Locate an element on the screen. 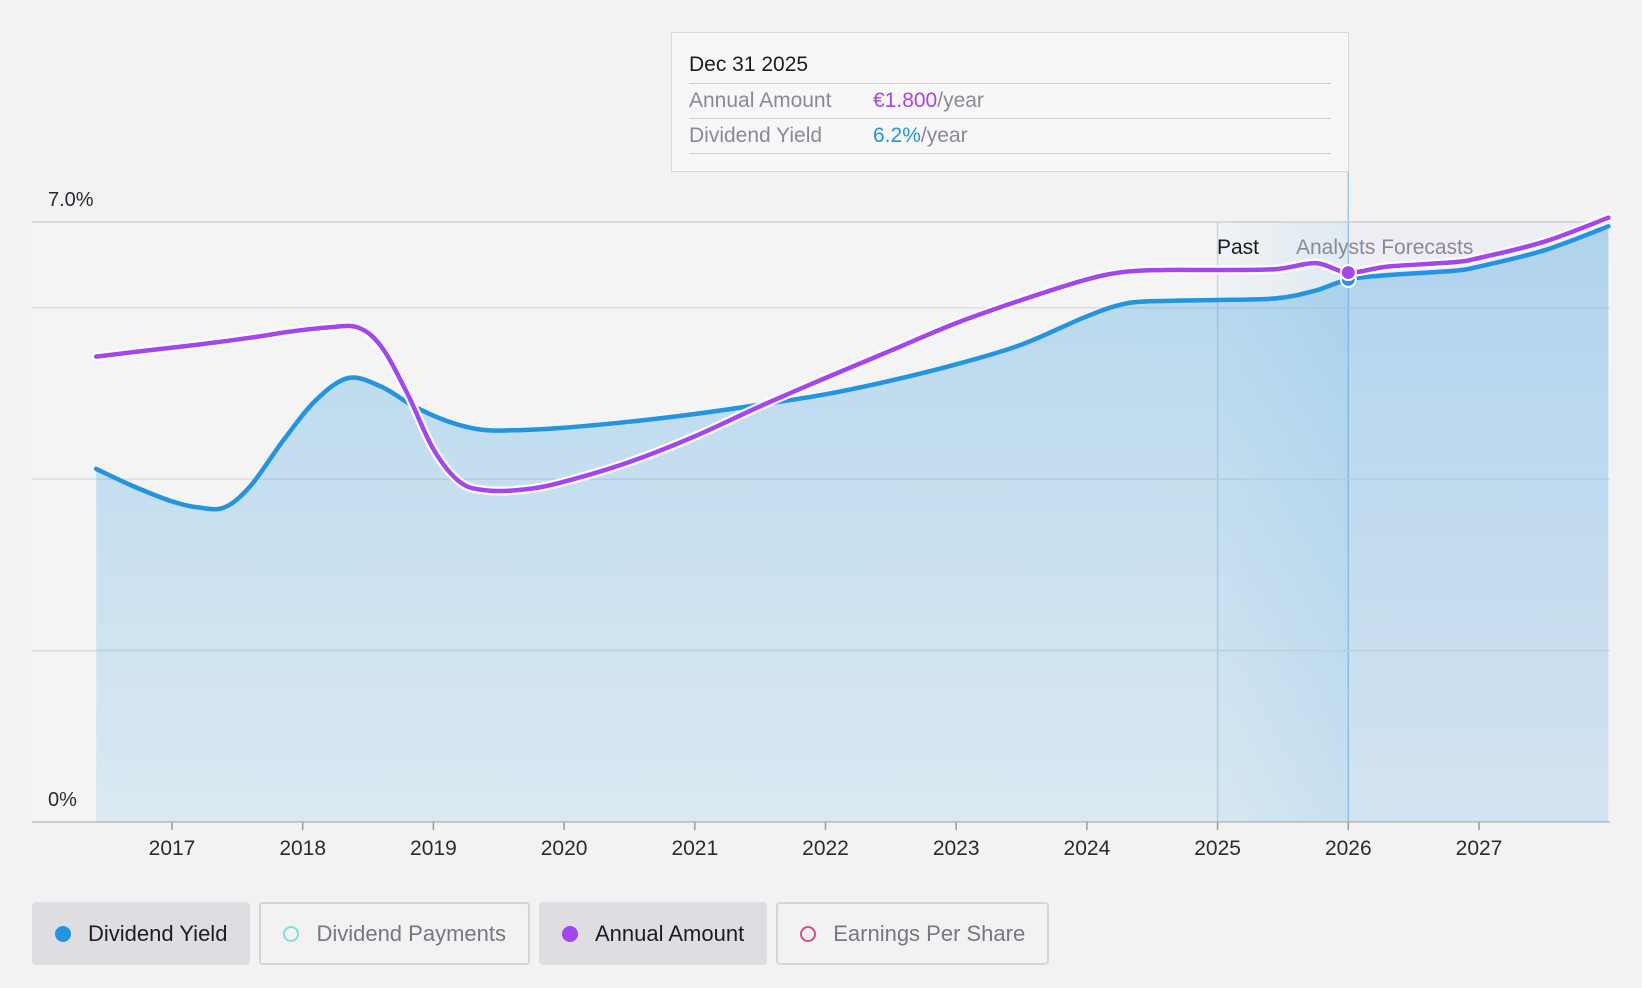 The image size is (1642, 988). x-tick-label: 2018 is located at coordinates (302, 848).